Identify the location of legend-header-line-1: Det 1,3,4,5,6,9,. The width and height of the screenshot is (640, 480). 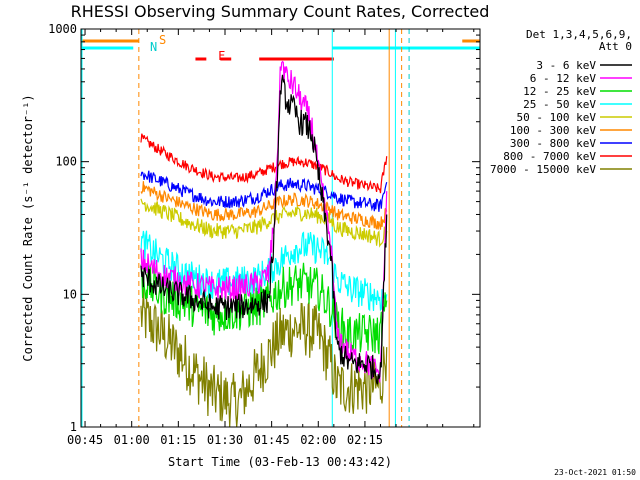
(579, 34).